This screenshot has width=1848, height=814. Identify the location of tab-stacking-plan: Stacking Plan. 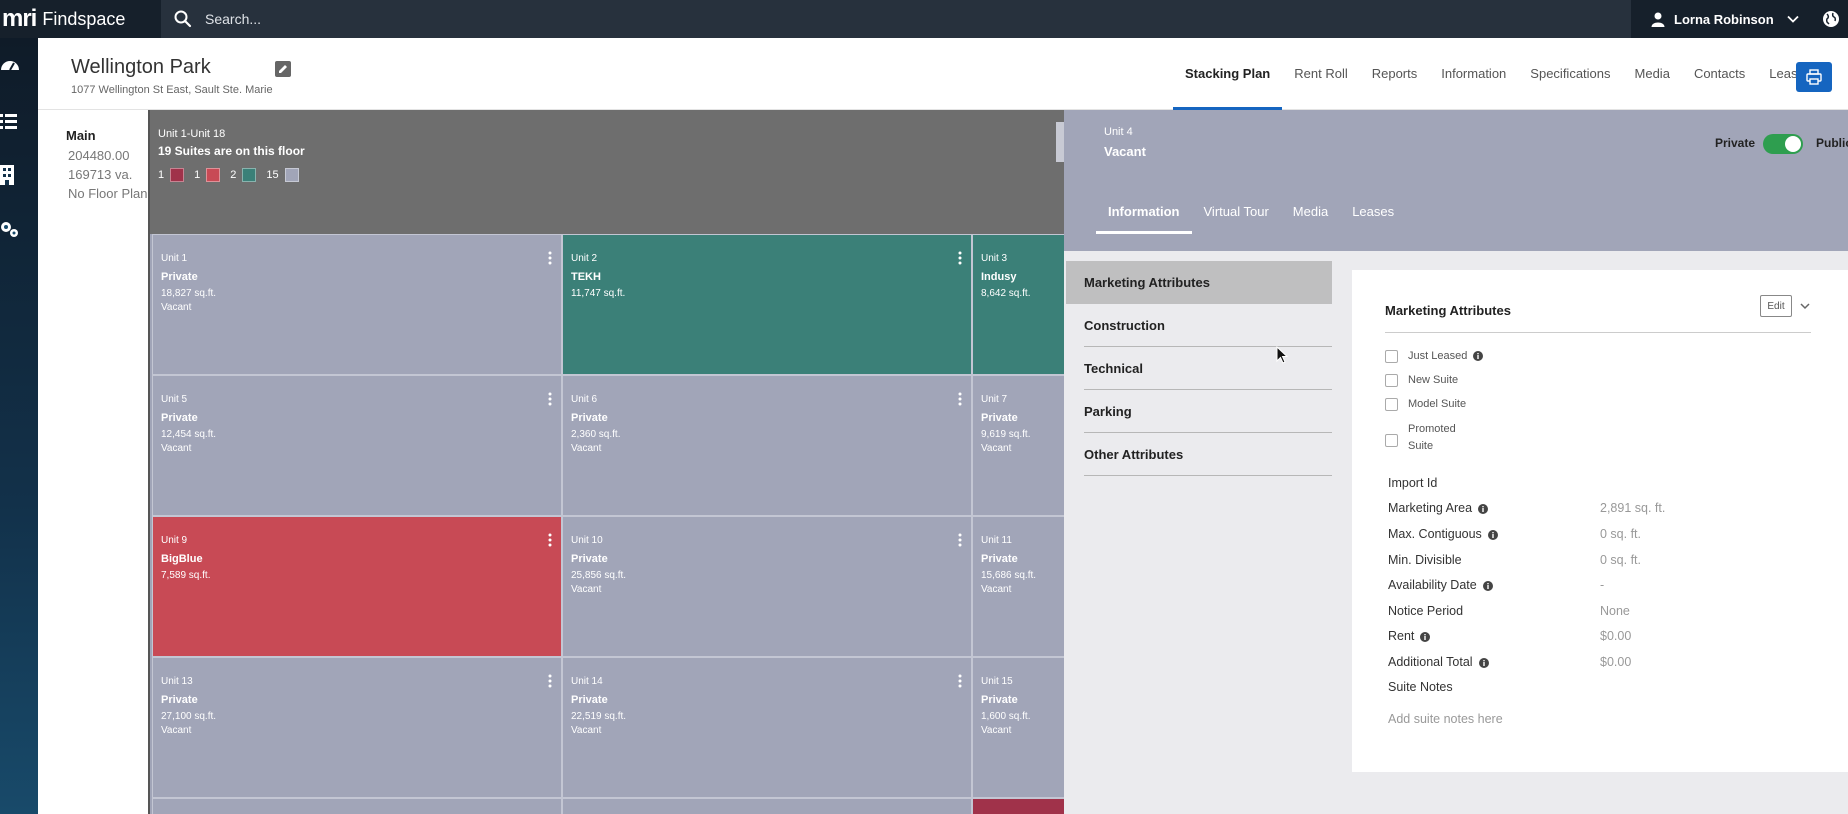
(1228, 74).